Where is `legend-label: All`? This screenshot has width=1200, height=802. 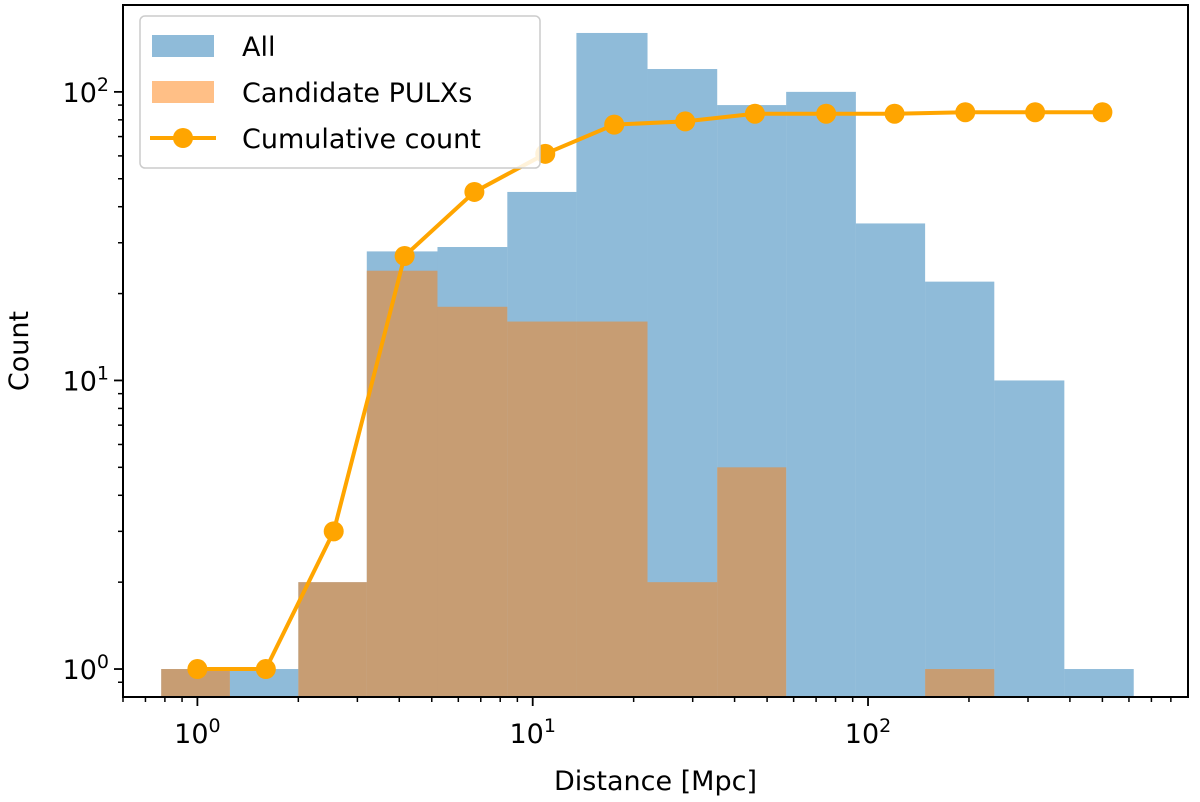 legend-label: All is located at coordinates (258, 47).